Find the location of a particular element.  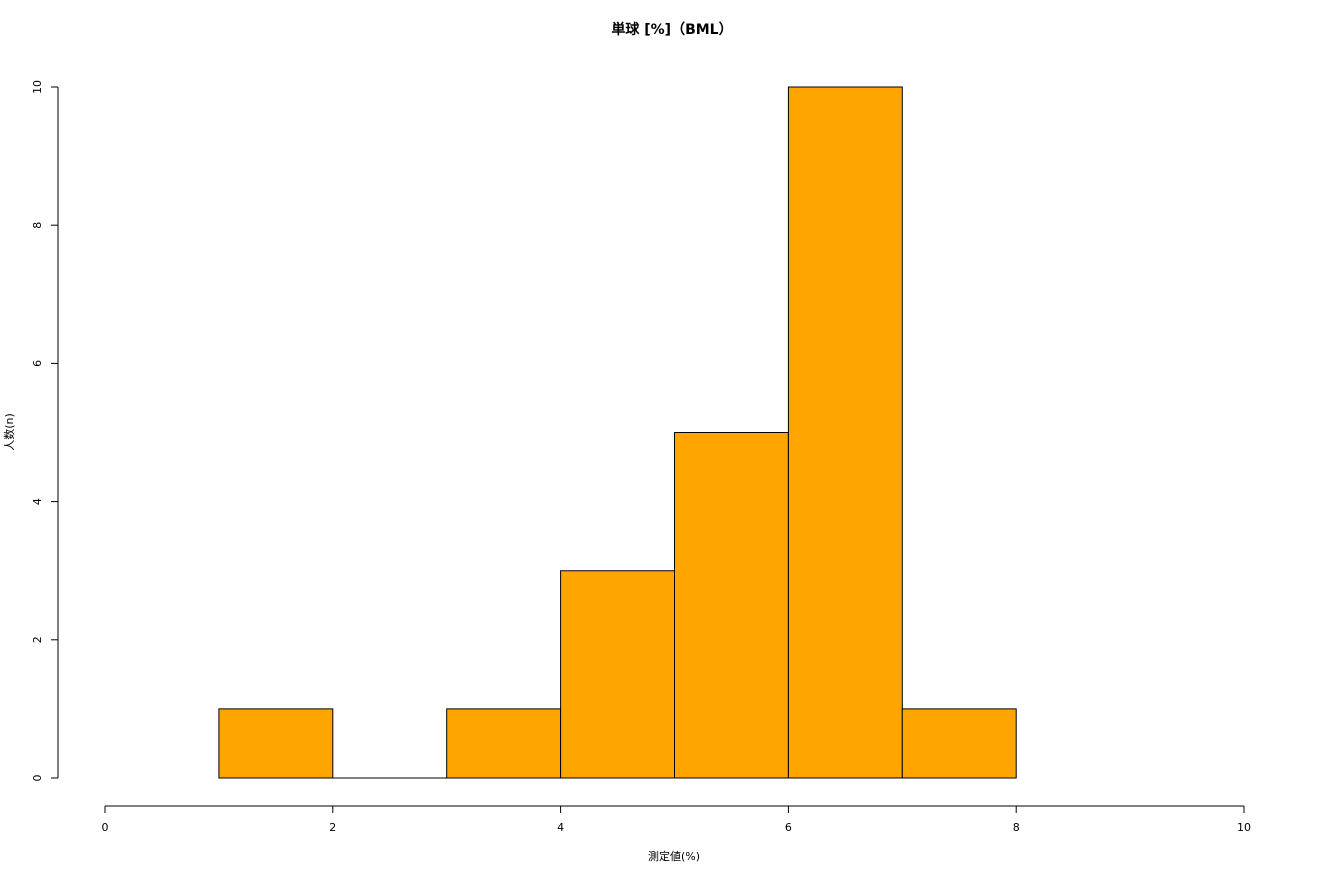

x-tick-label: 10 is located at coordinates (1244, 827).